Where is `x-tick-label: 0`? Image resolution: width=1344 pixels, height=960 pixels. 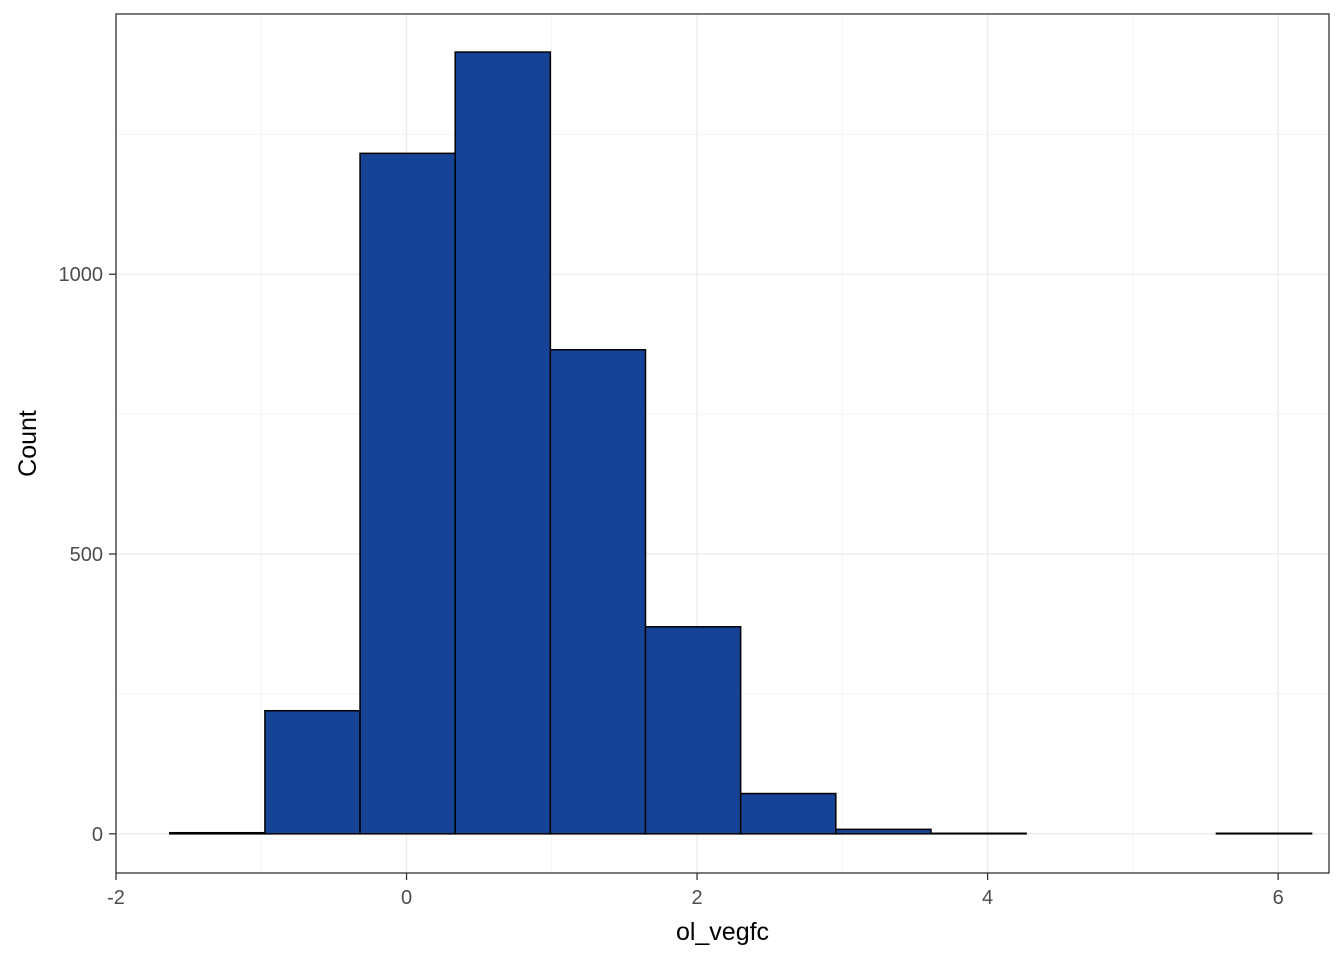
x-tick-label: 0 is located at coordinates (406, 898).